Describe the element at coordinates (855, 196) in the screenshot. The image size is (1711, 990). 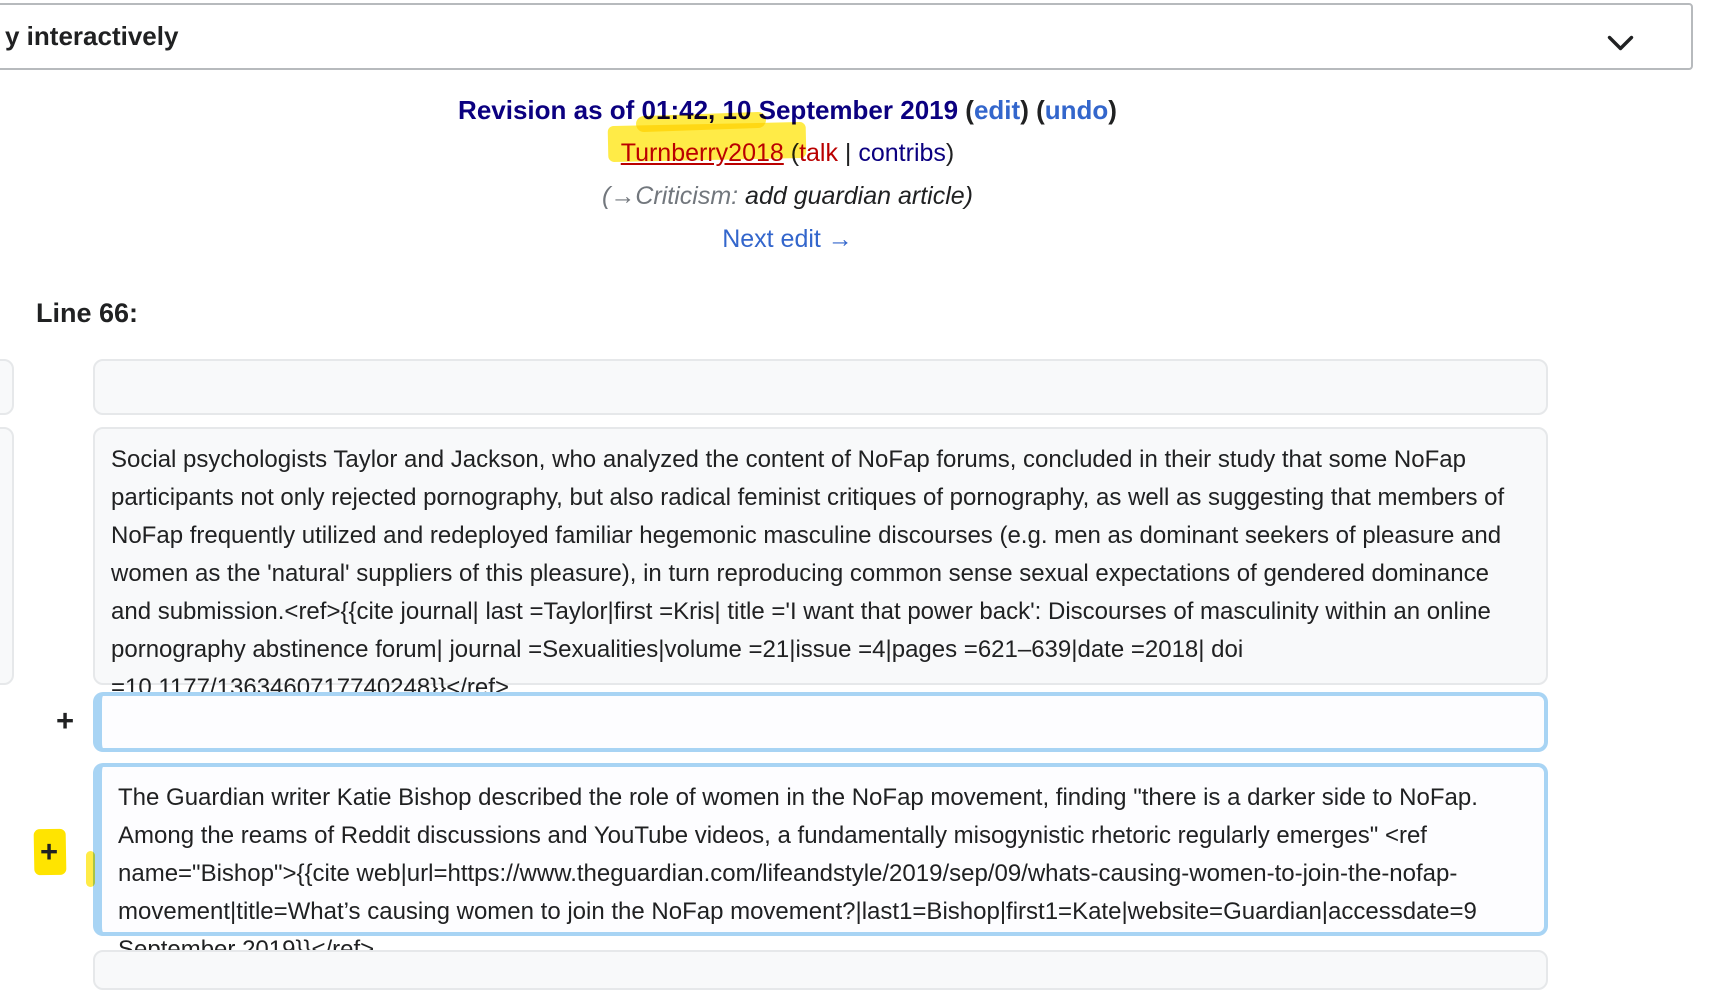
I see `edit-summary-text: add guardian article)` at that location.